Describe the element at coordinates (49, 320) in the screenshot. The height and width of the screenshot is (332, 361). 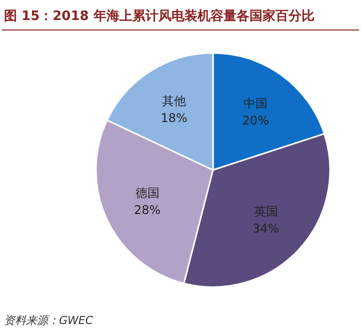
I see `annotation: 资料来源：GWEC` at that location.